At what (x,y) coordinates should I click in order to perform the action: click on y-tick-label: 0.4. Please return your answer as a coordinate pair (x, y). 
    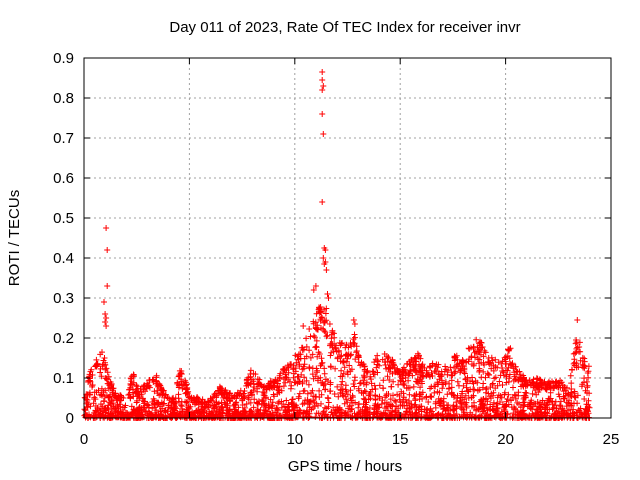
    Looking at the image, I should click on (63, 258).